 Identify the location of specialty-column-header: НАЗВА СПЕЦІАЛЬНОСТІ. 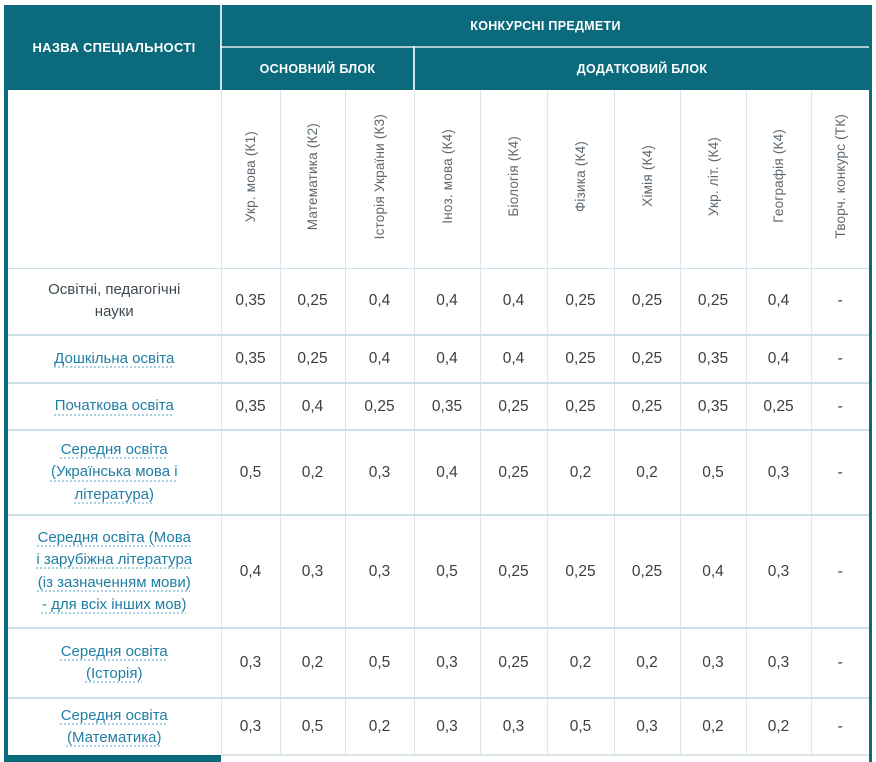
(115, 47).